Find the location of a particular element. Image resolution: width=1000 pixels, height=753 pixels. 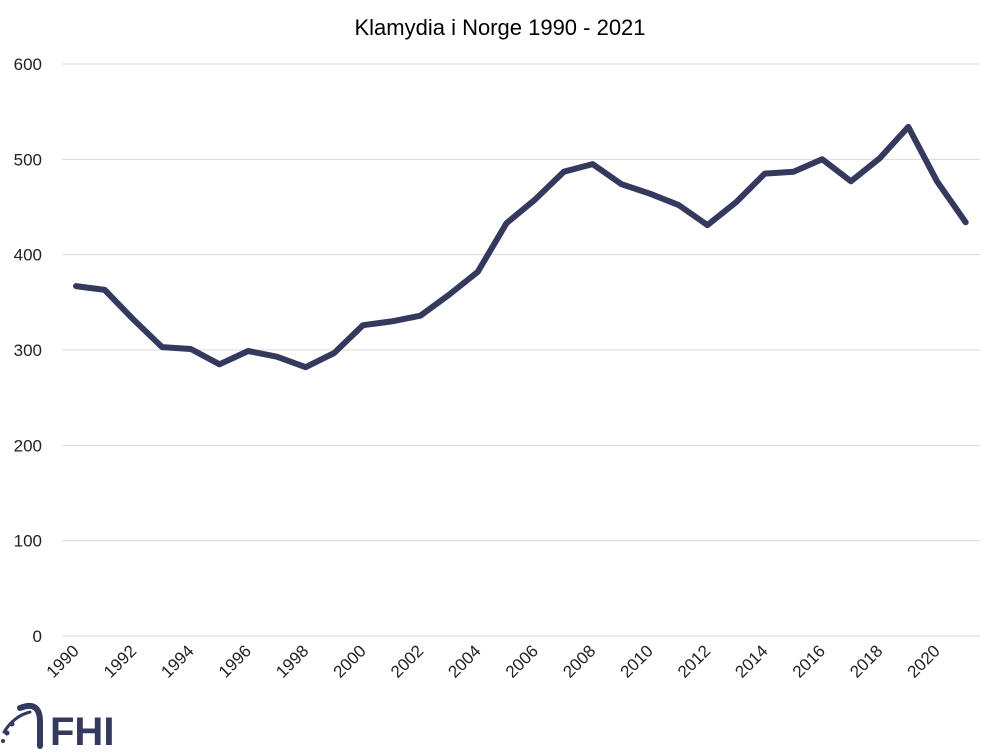

data-point-2009 is located at coordinates (621, 184).